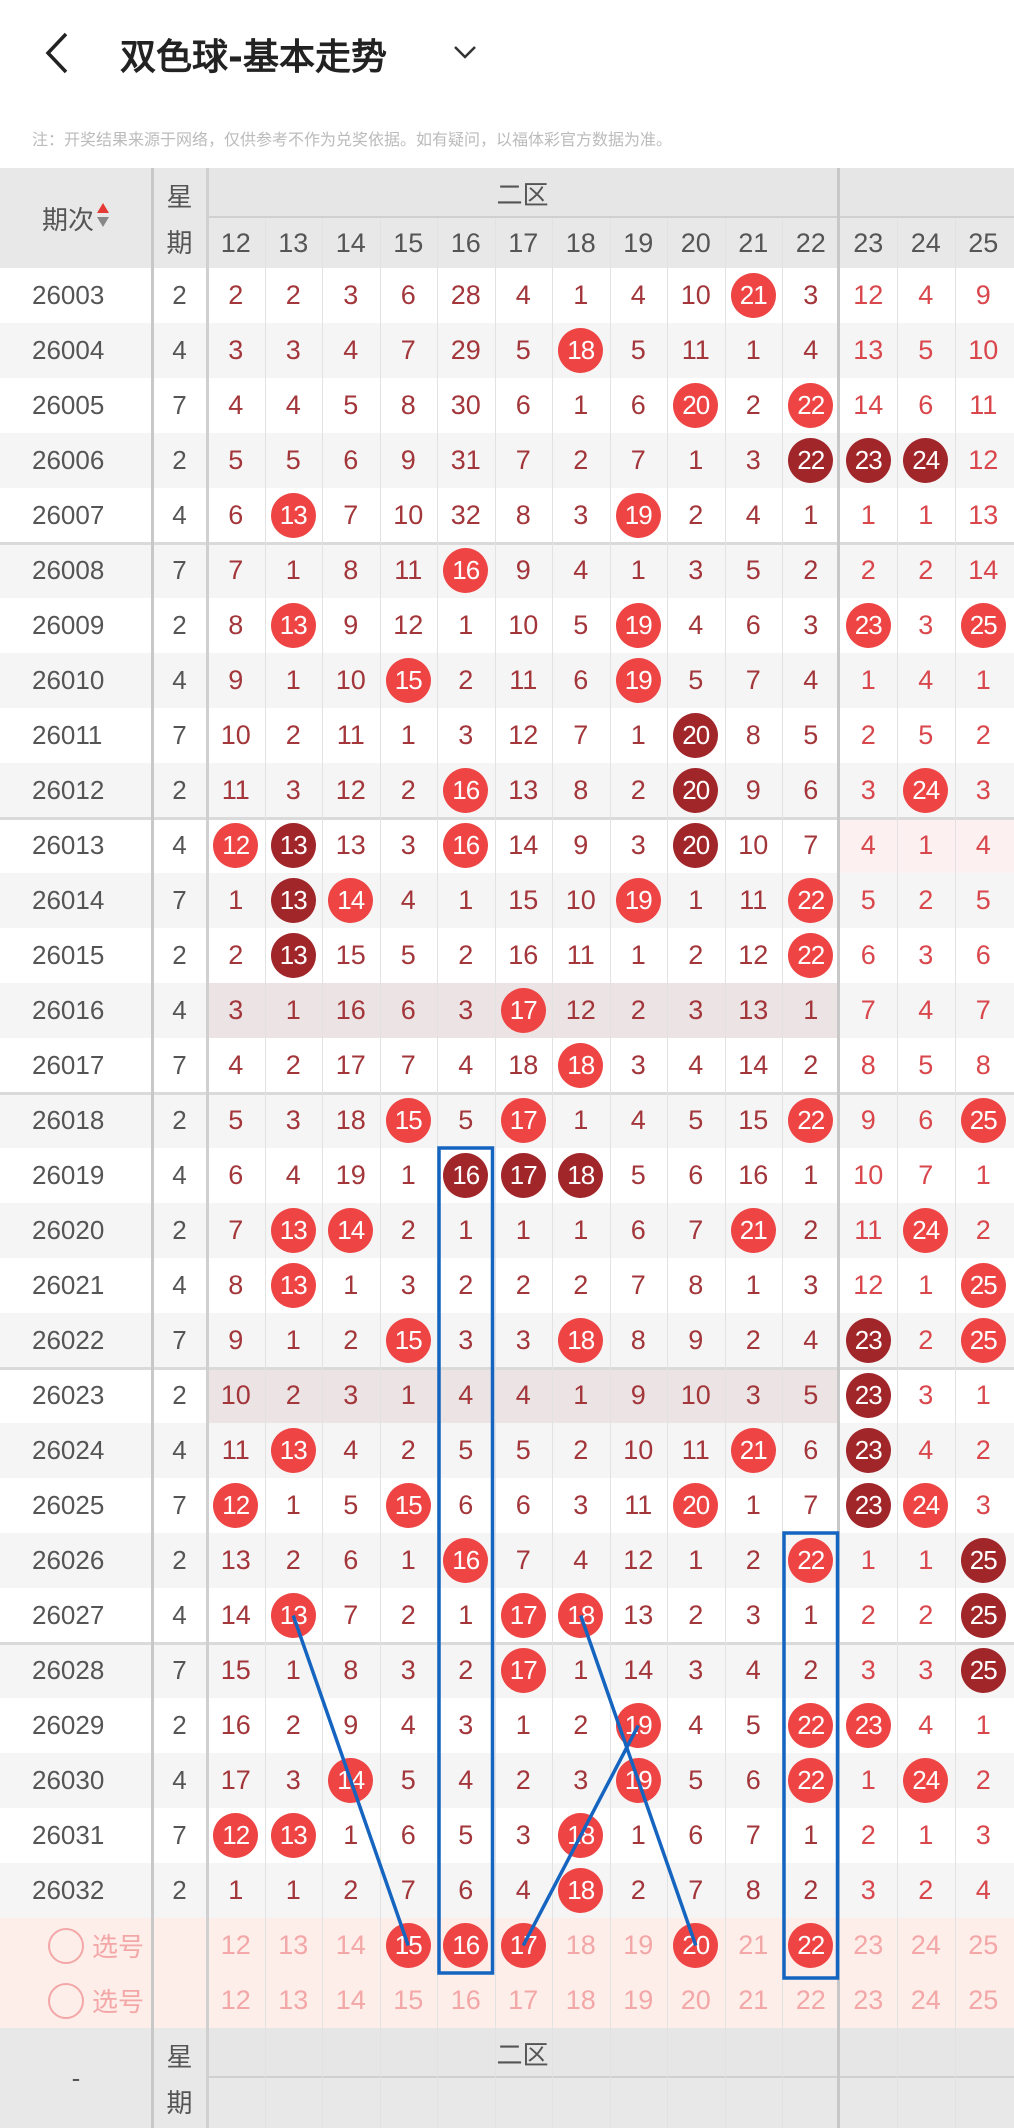  What do you see at coordinates (236, 1065) in the screenshot?
I see `miss-count: 4` at bounding box center [236, 1065].